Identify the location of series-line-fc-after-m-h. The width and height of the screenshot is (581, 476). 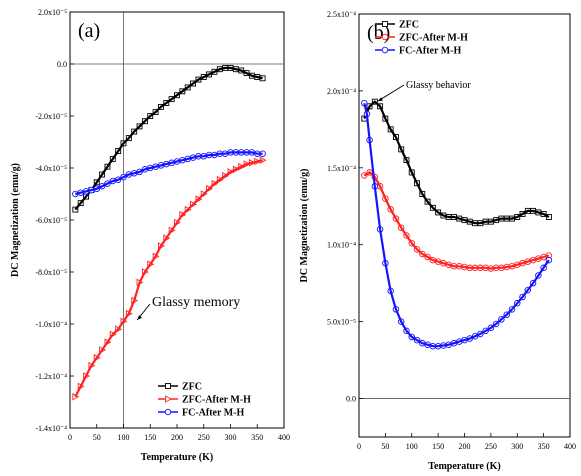
(169, 173).